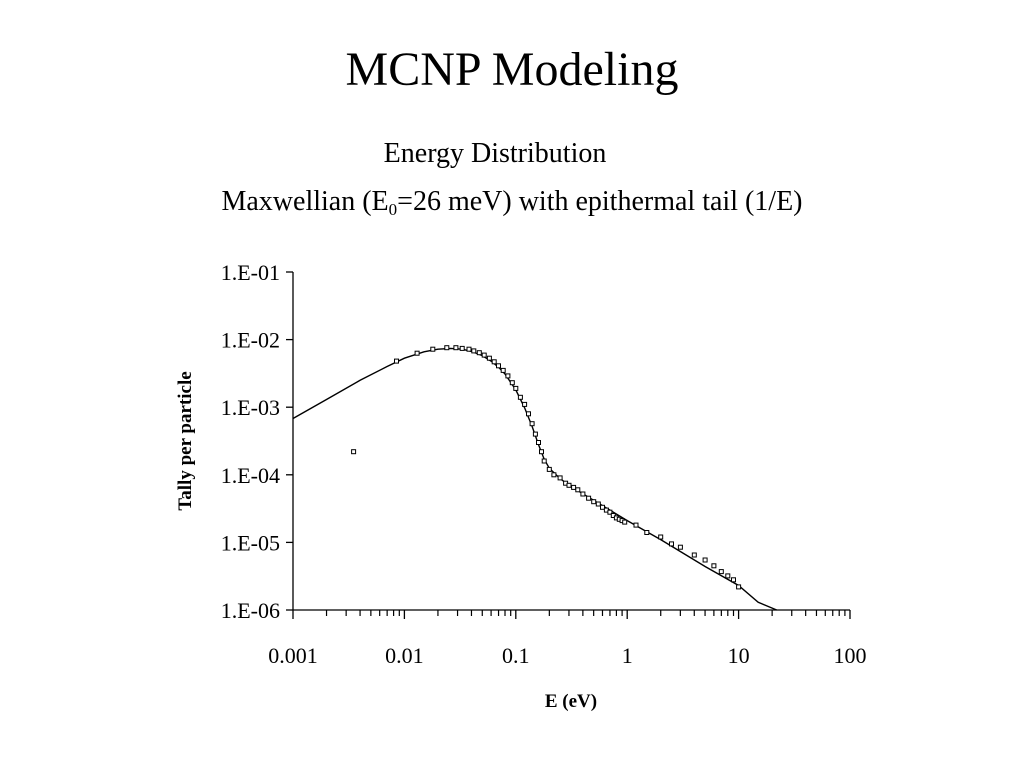  Describe the element at coordinates (185, 440) in the screenshot. I see `y-axis-label: Tally per particle` at that location.